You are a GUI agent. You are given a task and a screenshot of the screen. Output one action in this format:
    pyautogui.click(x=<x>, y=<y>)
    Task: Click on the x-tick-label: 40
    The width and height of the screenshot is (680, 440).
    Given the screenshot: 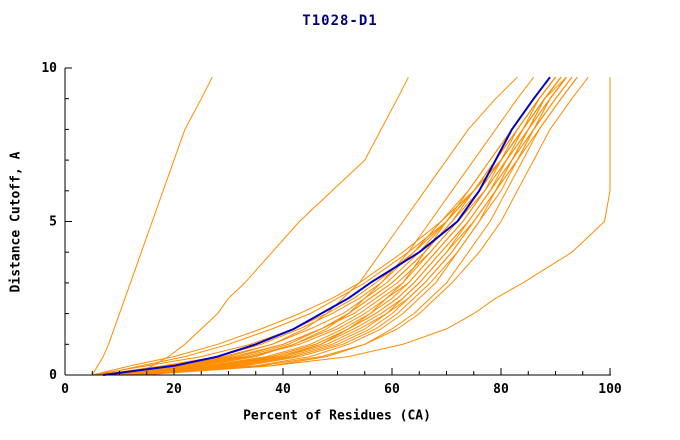 What is the action you would take?
    pyautogui.click(x=283, y=389)
    